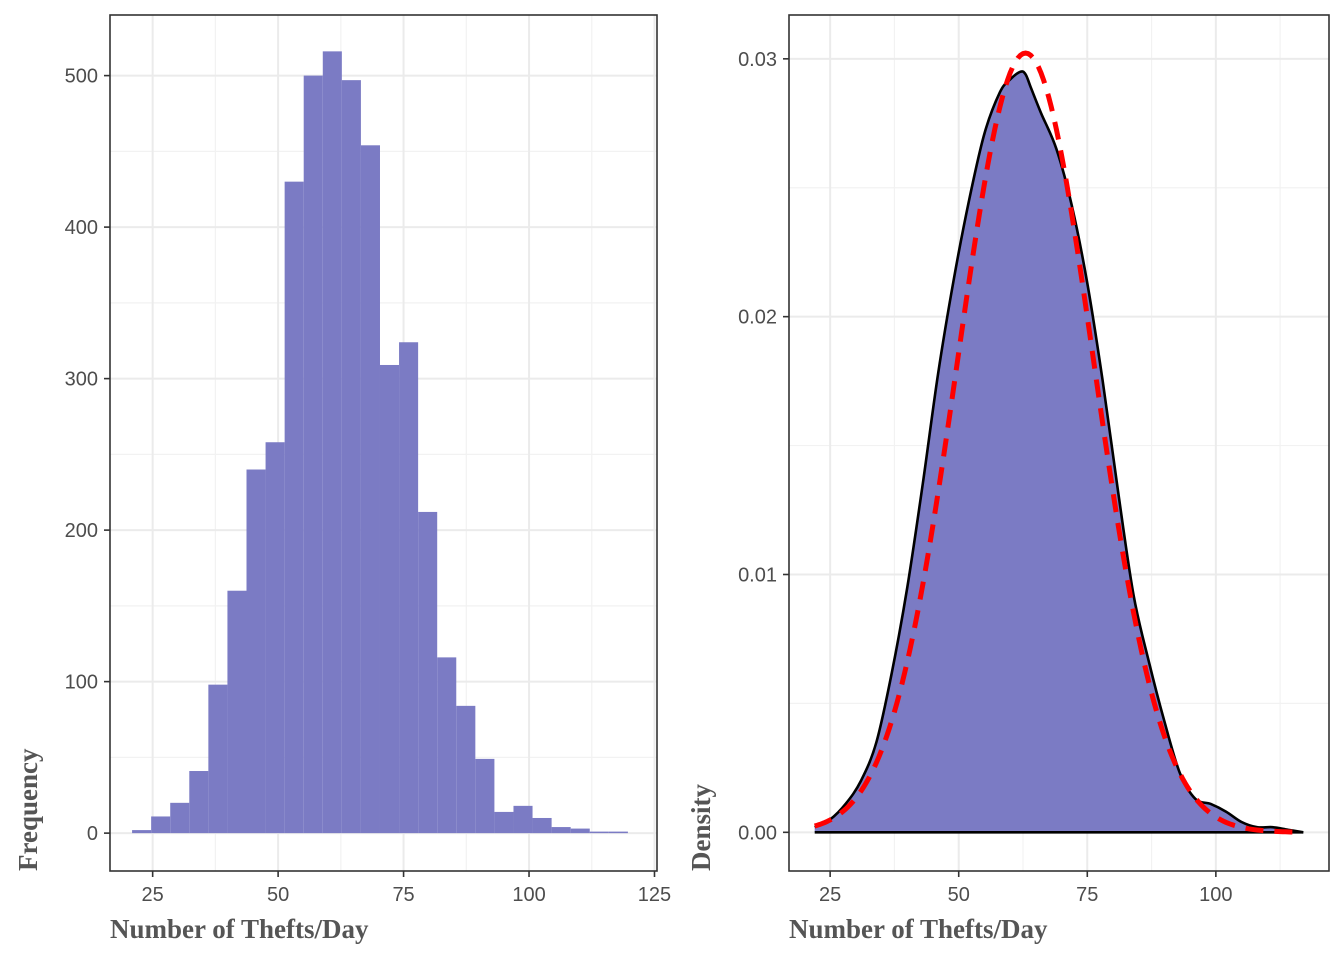  Describe the element at coordinates (830, 895) in the screenshot. I see `density-x-tick-label: 25` at that location.